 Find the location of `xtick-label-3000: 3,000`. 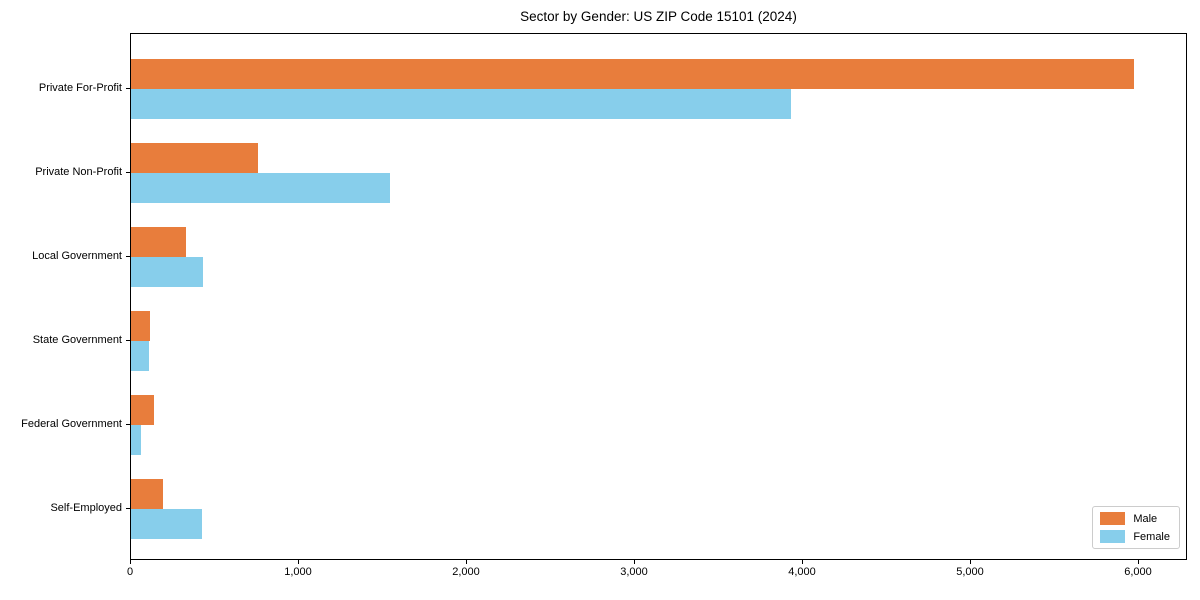

xtick-label-3000: 3,000 is located at coordinates (634, 572).